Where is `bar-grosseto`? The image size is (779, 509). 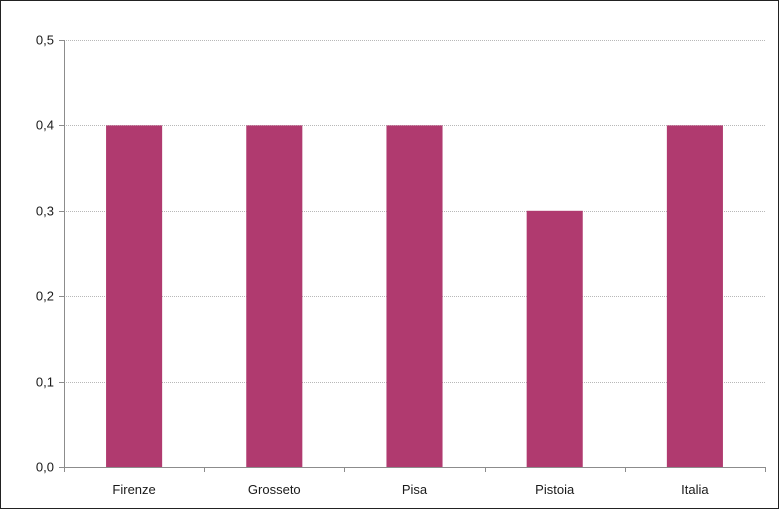 bar-grosseto is located at coordinates (274, 296).